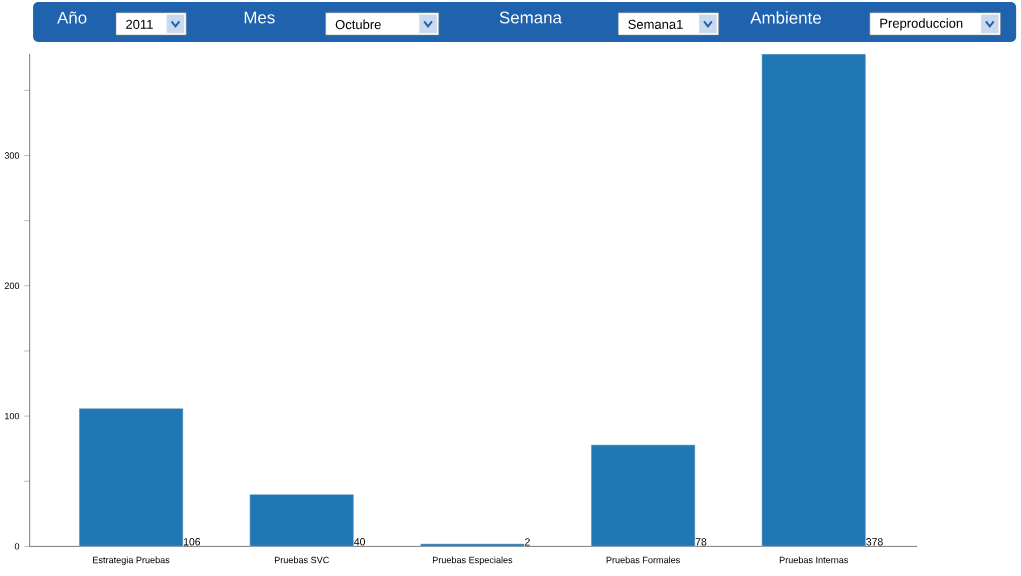 This screenshot has height=576, width=1021. What do you see at coordinates (17, 546) in the screenshot?
I see `y-tick-label: 0` at bounding box center [17, 546].